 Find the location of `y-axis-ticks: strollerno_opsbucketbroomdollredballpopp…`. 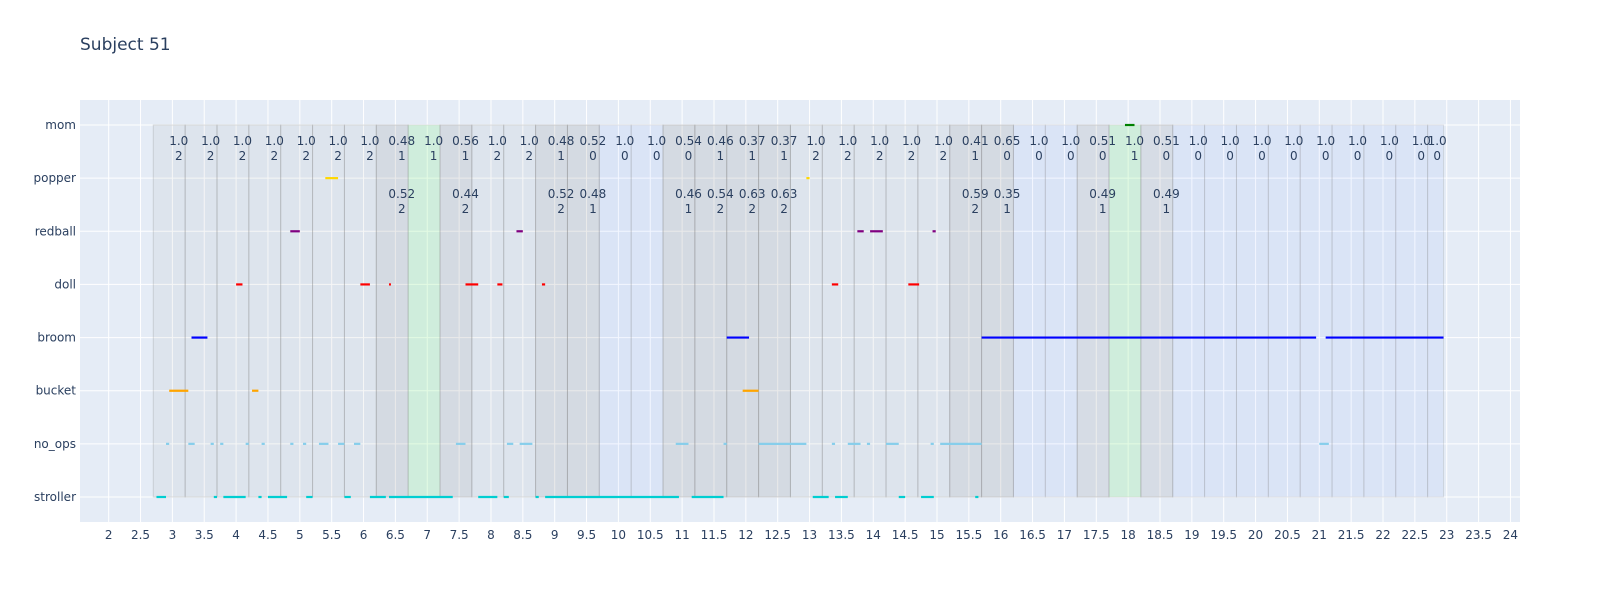

y-axis-ticks: strollerno_opsbucketbroomdollredballpopp… is located at coordinates (54, 311).